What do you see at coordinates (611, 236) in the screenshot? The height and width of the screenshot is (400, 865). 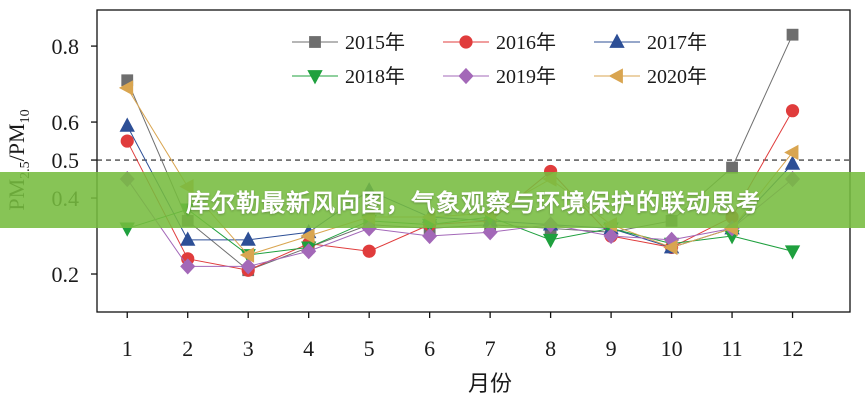 I see `data-point-2019-m9` at bounding box center [611, 236].